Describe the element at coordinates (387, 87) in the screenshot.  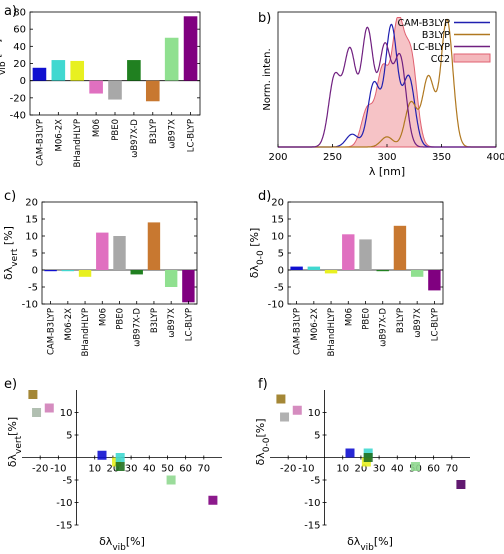
I see `spectrum-line-lc-blyp` at that location.